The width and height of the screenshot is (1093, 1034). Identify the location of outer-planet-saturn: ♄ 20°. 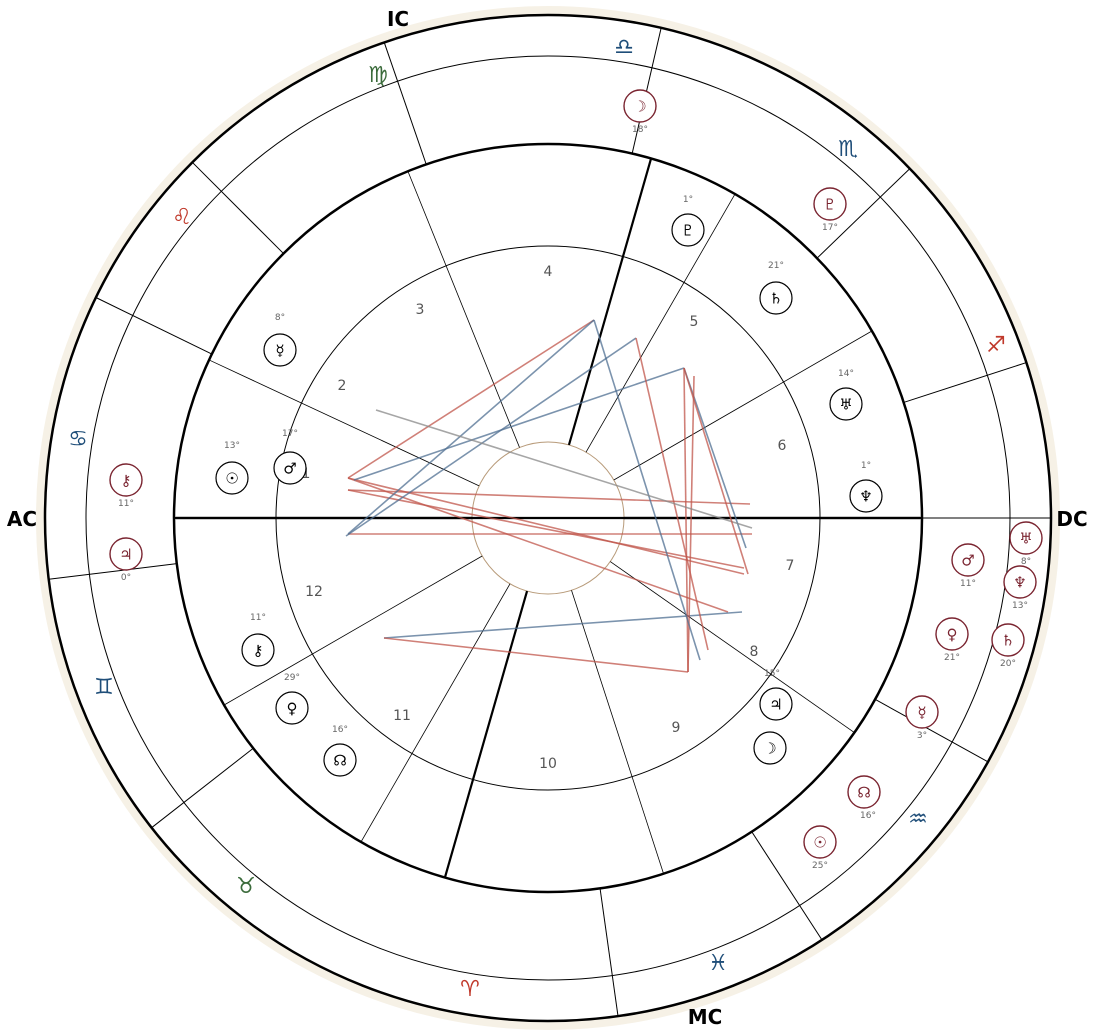
(1008, 646).